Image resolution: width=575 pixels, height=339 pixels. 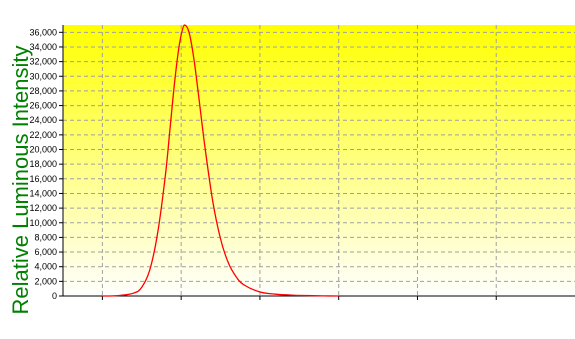 What do you see at coordinates (45, 267) in the screenshot?
I see `y-tick-label: 4,000` at bounding box center [45, 267].